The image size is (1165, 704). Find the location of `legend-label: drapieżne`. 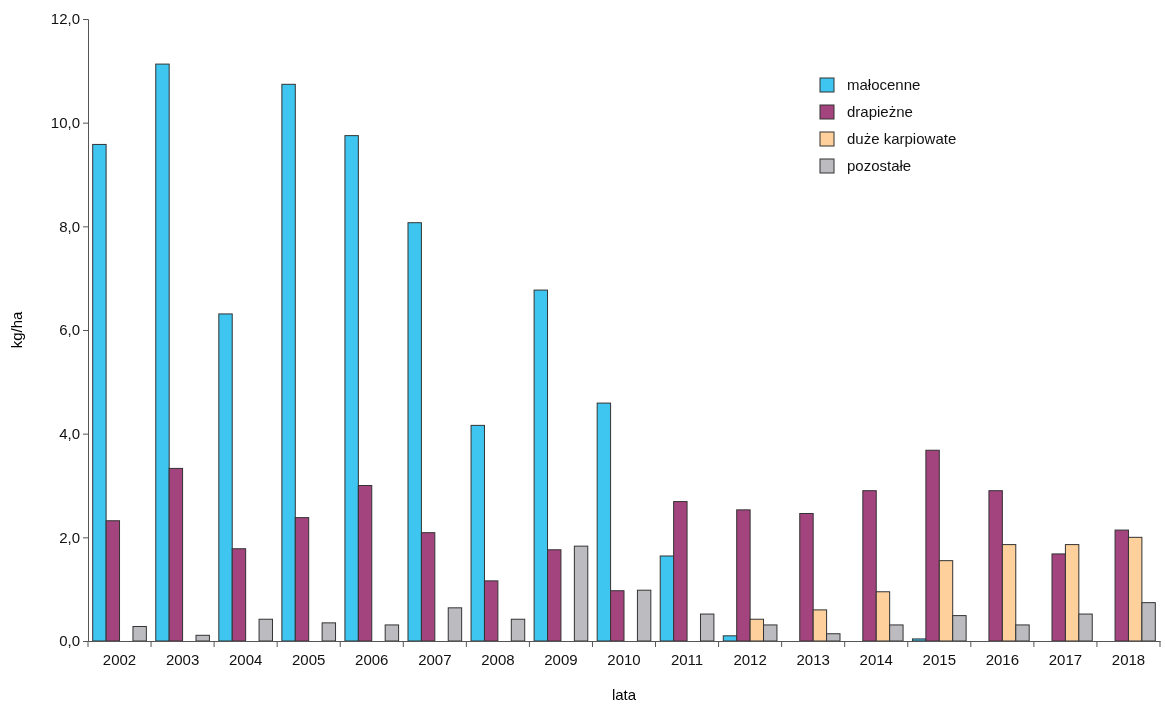

legend-label: drapieżne is located at coordinates (880, 111).